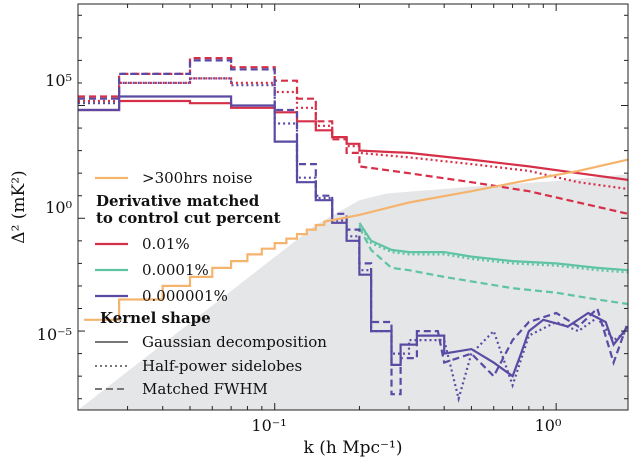  What do you see at coordinates (58, 207) in the screenshot?
I see `y-tick-label-2: 10⁰` at bounding box center [58, 207].